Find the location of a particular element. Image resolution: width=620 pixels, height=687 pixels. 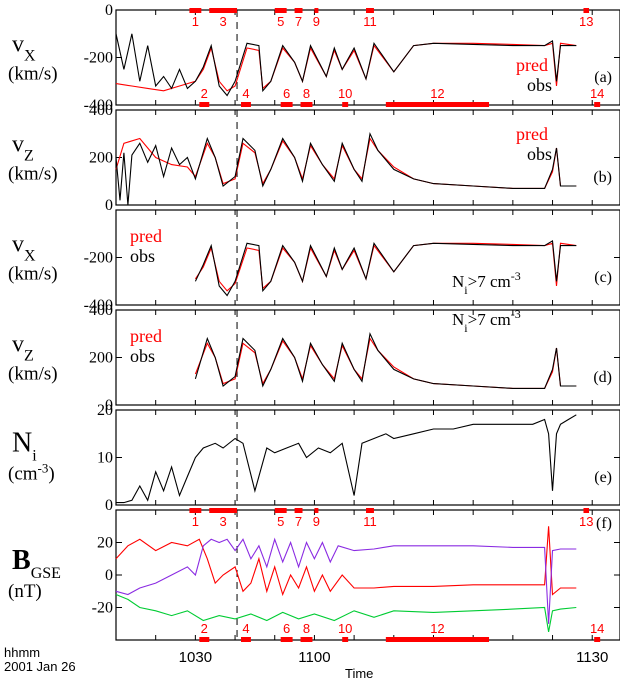

interval-label-8: 8 is located at coordinates (306, 93).